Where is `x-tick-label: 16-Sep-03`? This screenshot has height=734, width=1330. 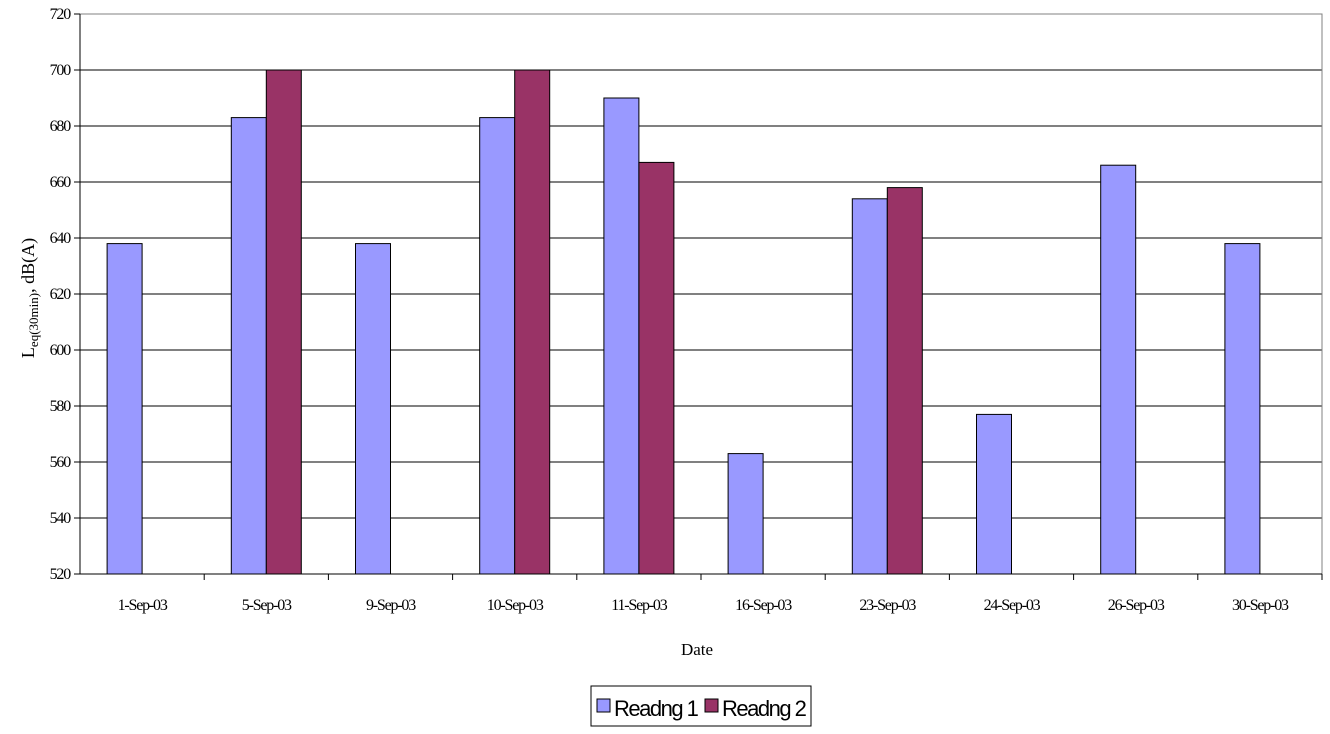 x-tick-label: 16-Sep-03 is located at coordinates (763, 605).